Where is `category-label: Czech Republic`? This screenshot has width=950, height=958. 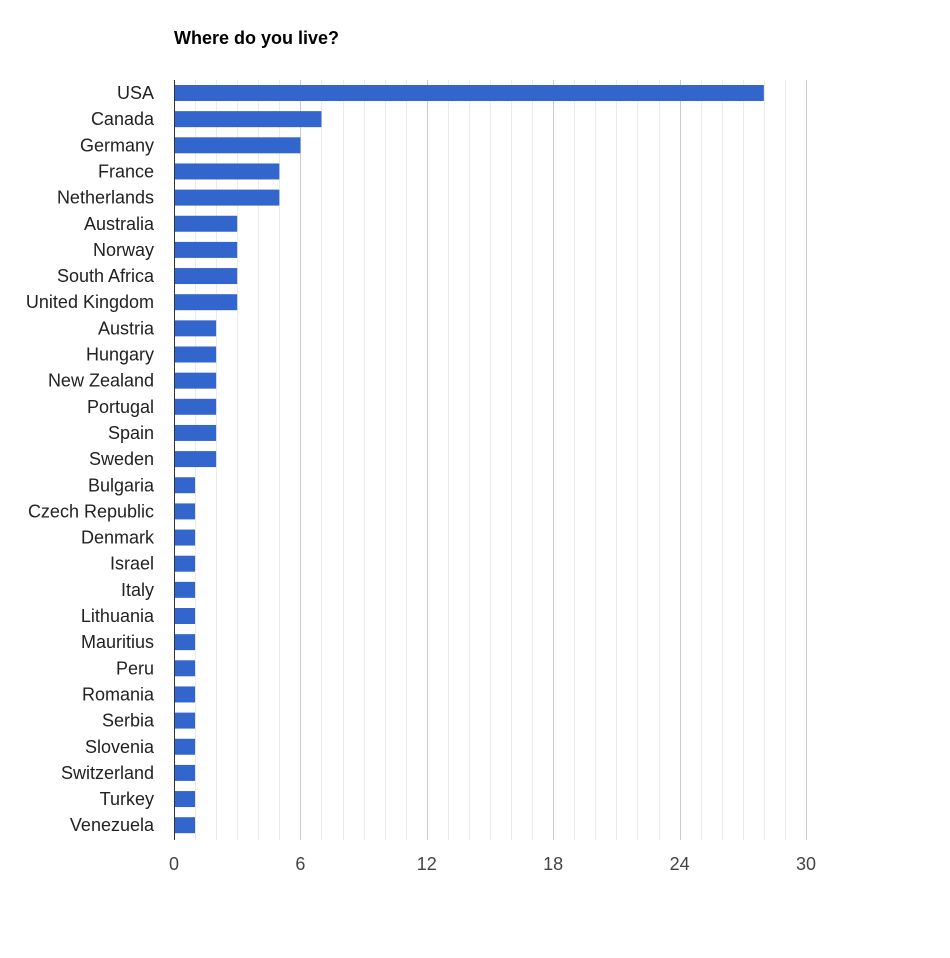 category-label: Czech Republic is located at coordinates (91, 511).